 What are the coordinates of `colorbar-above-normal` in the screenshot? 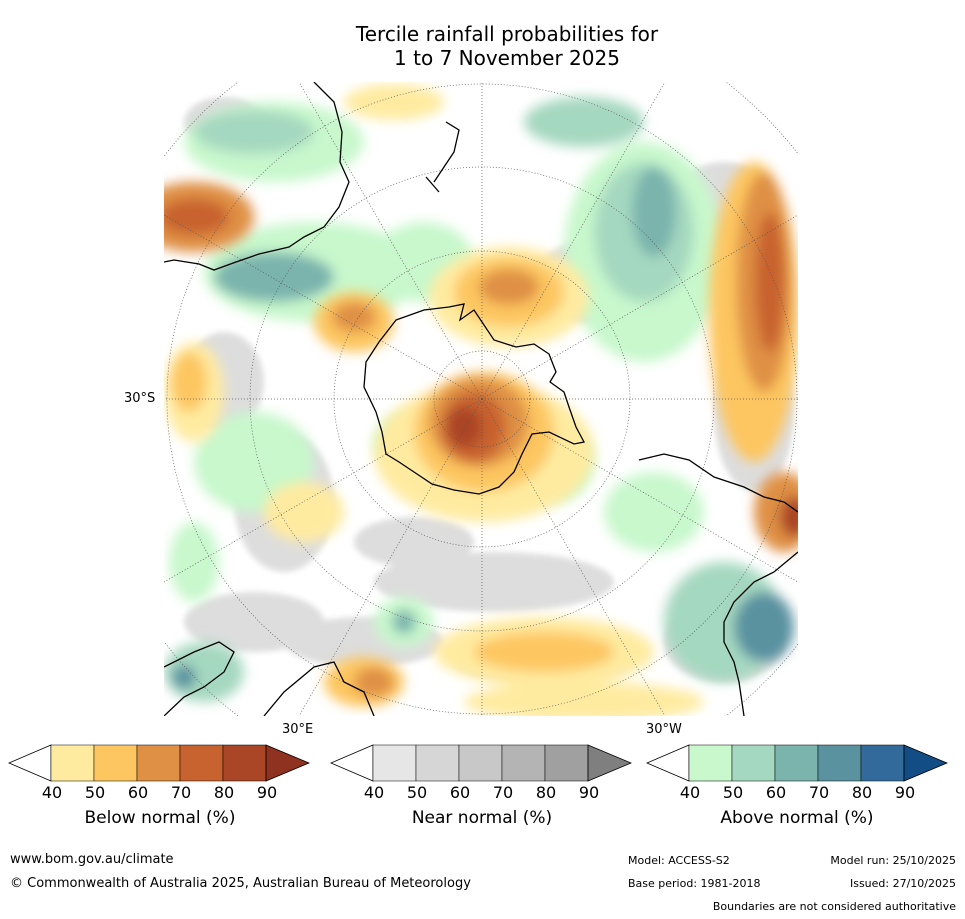 It's located at (797, 763).